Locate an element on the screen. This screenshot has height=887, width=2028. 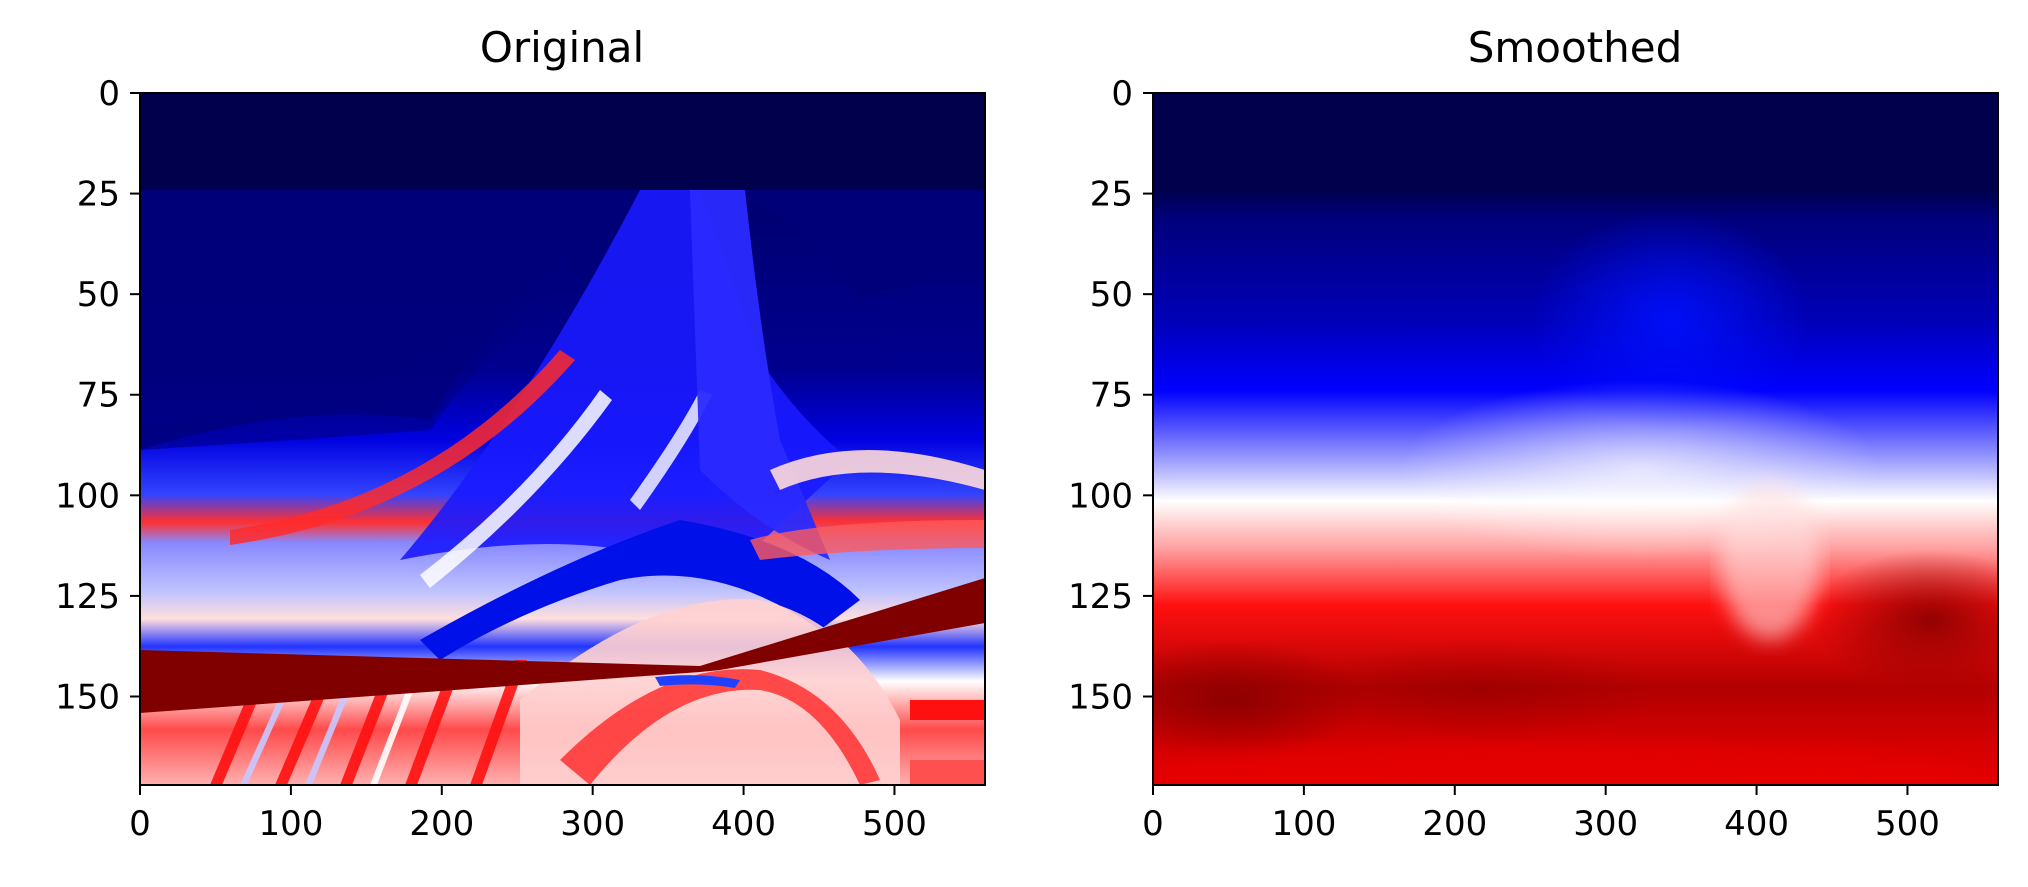
chart-title: Original is located at coordinates (562, 47).